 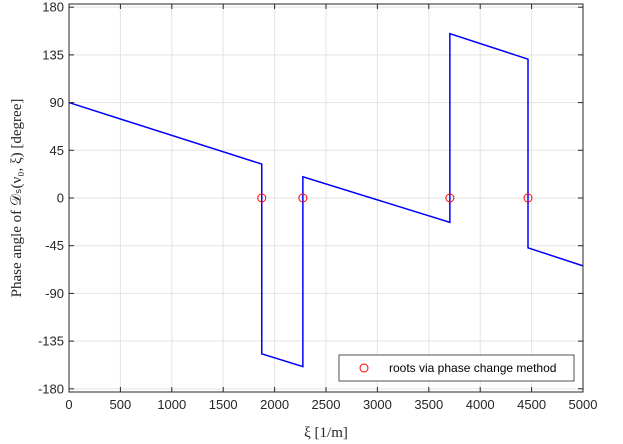 What do you see at coordinates (171, 404) in the screenshot?
I see `x-tick-label: 1000` at bounding box center [171, 404].